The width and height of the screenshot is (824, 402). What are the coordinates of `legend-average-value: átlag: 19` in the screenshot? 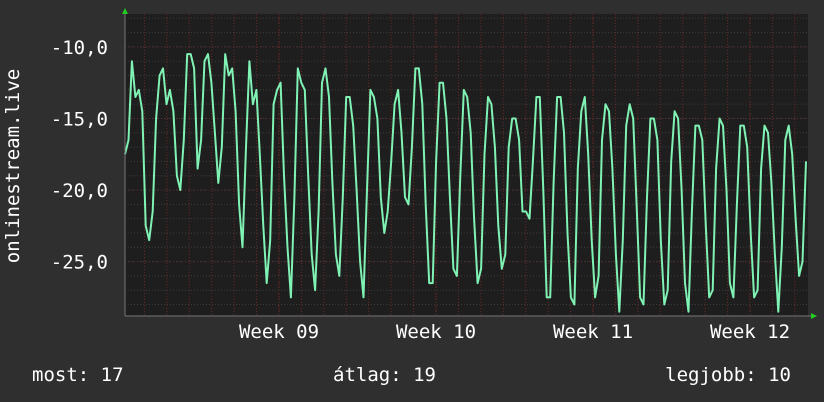 It's located at (384, 375).